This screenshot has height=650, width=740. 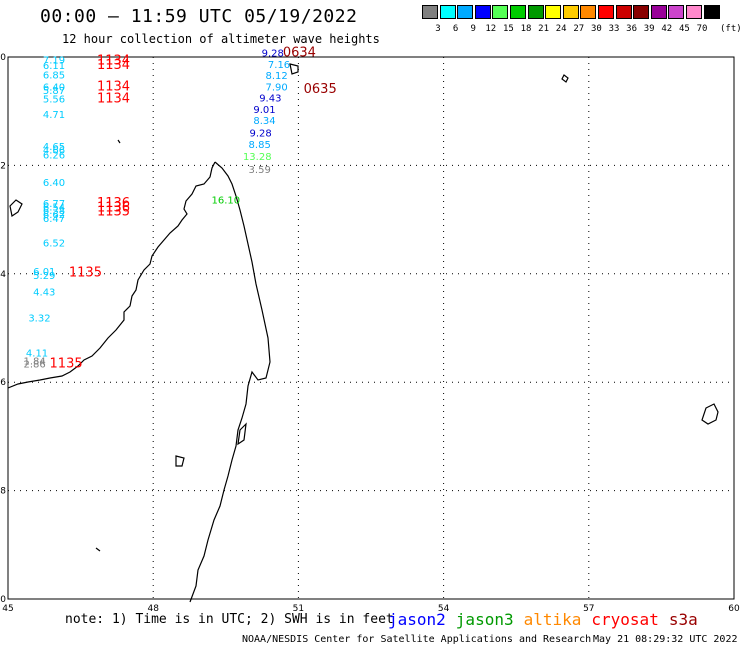 What do you see at coordinates (54, 207) in the screenshot?
I see `wave-height-label: 6.54` at bounding box center [54, 207].